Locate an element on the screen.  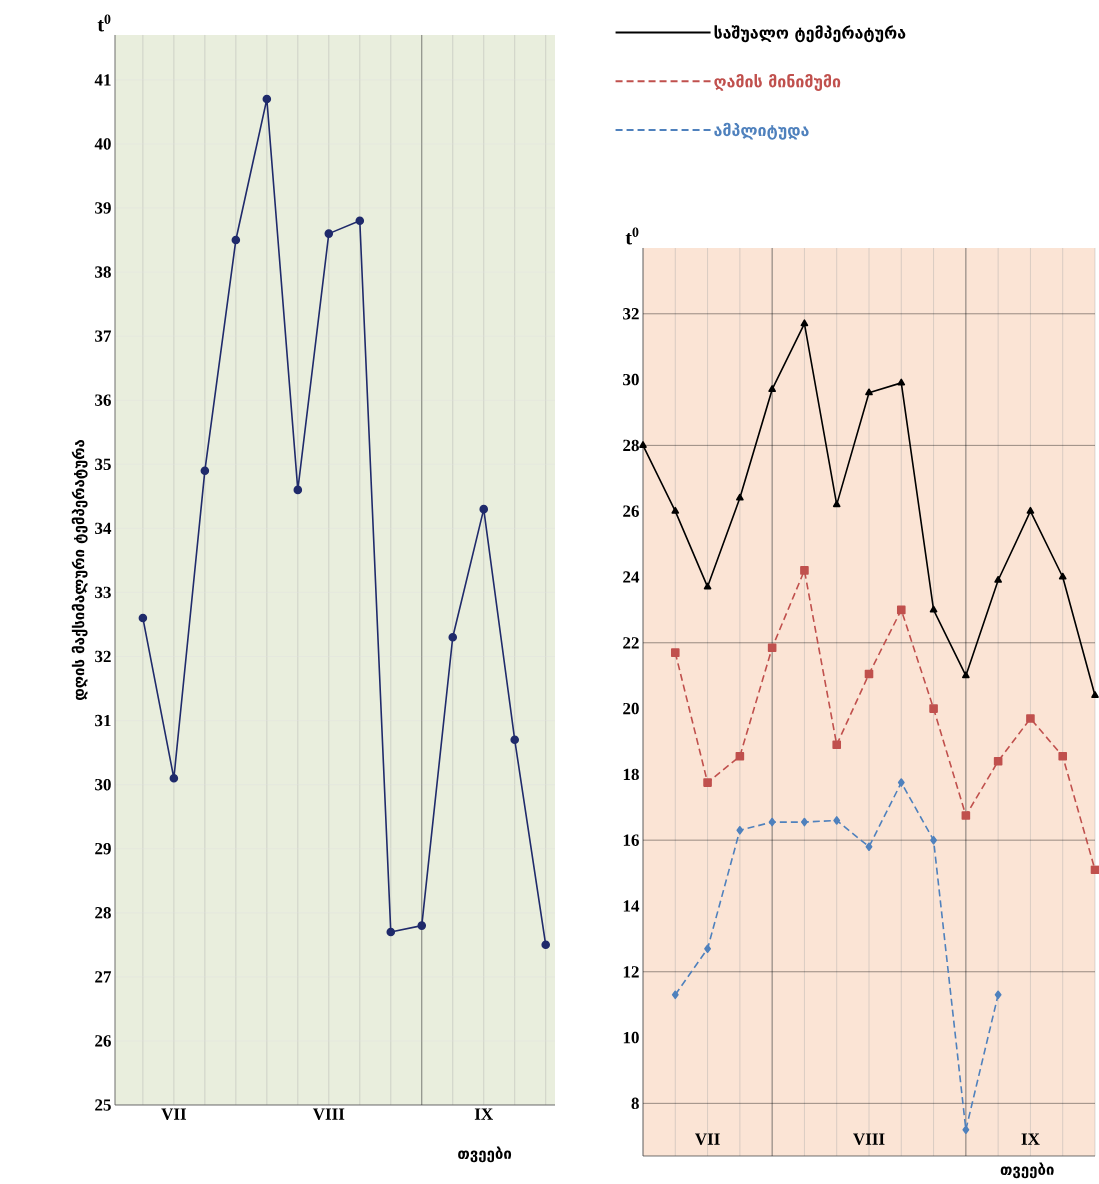
y-tick-label: 18 is located at coordinates (631, 774).